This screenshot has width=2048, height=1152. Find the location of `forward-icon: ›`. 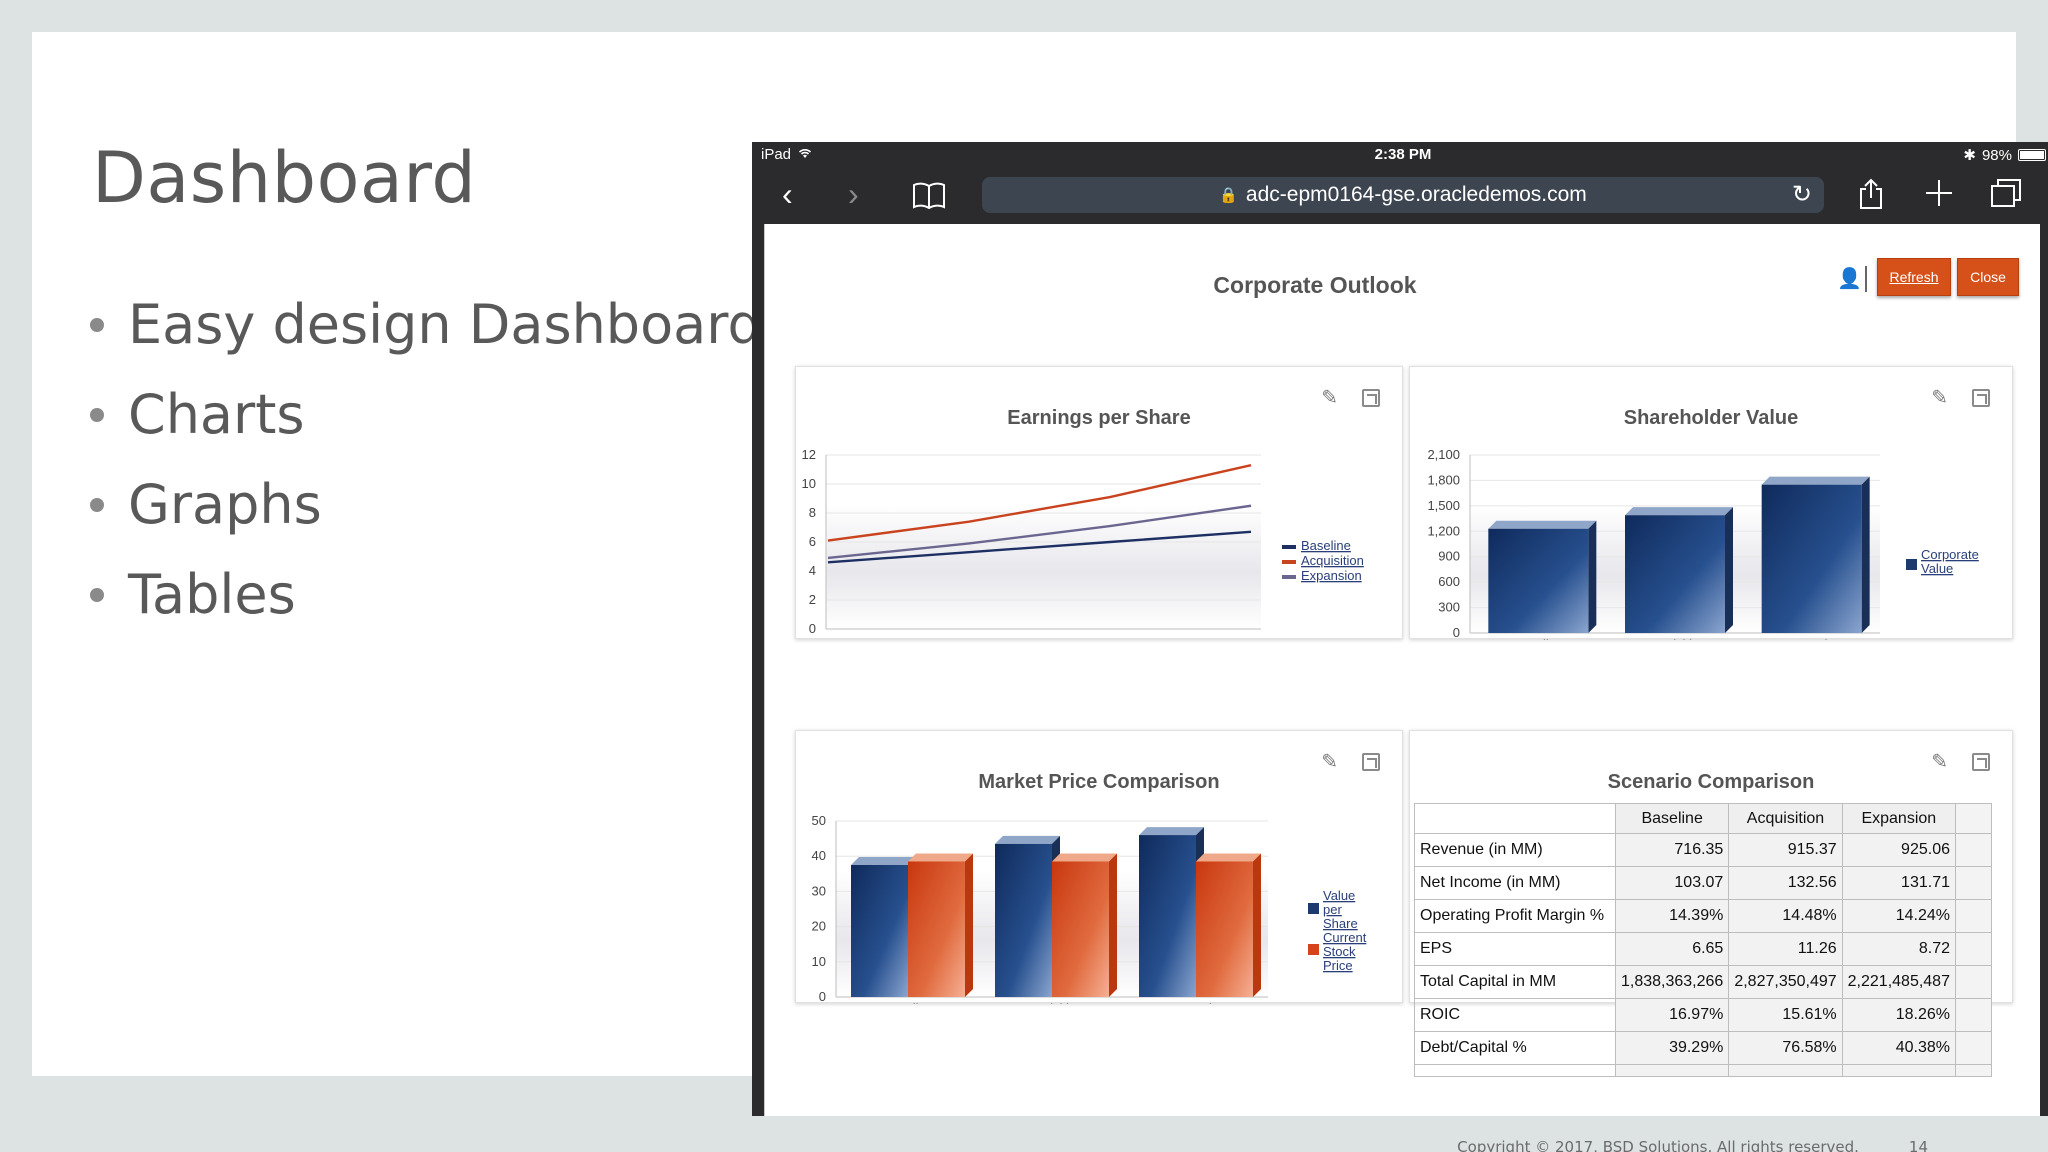

forward-icon: › is located at coordinates (853, 194).